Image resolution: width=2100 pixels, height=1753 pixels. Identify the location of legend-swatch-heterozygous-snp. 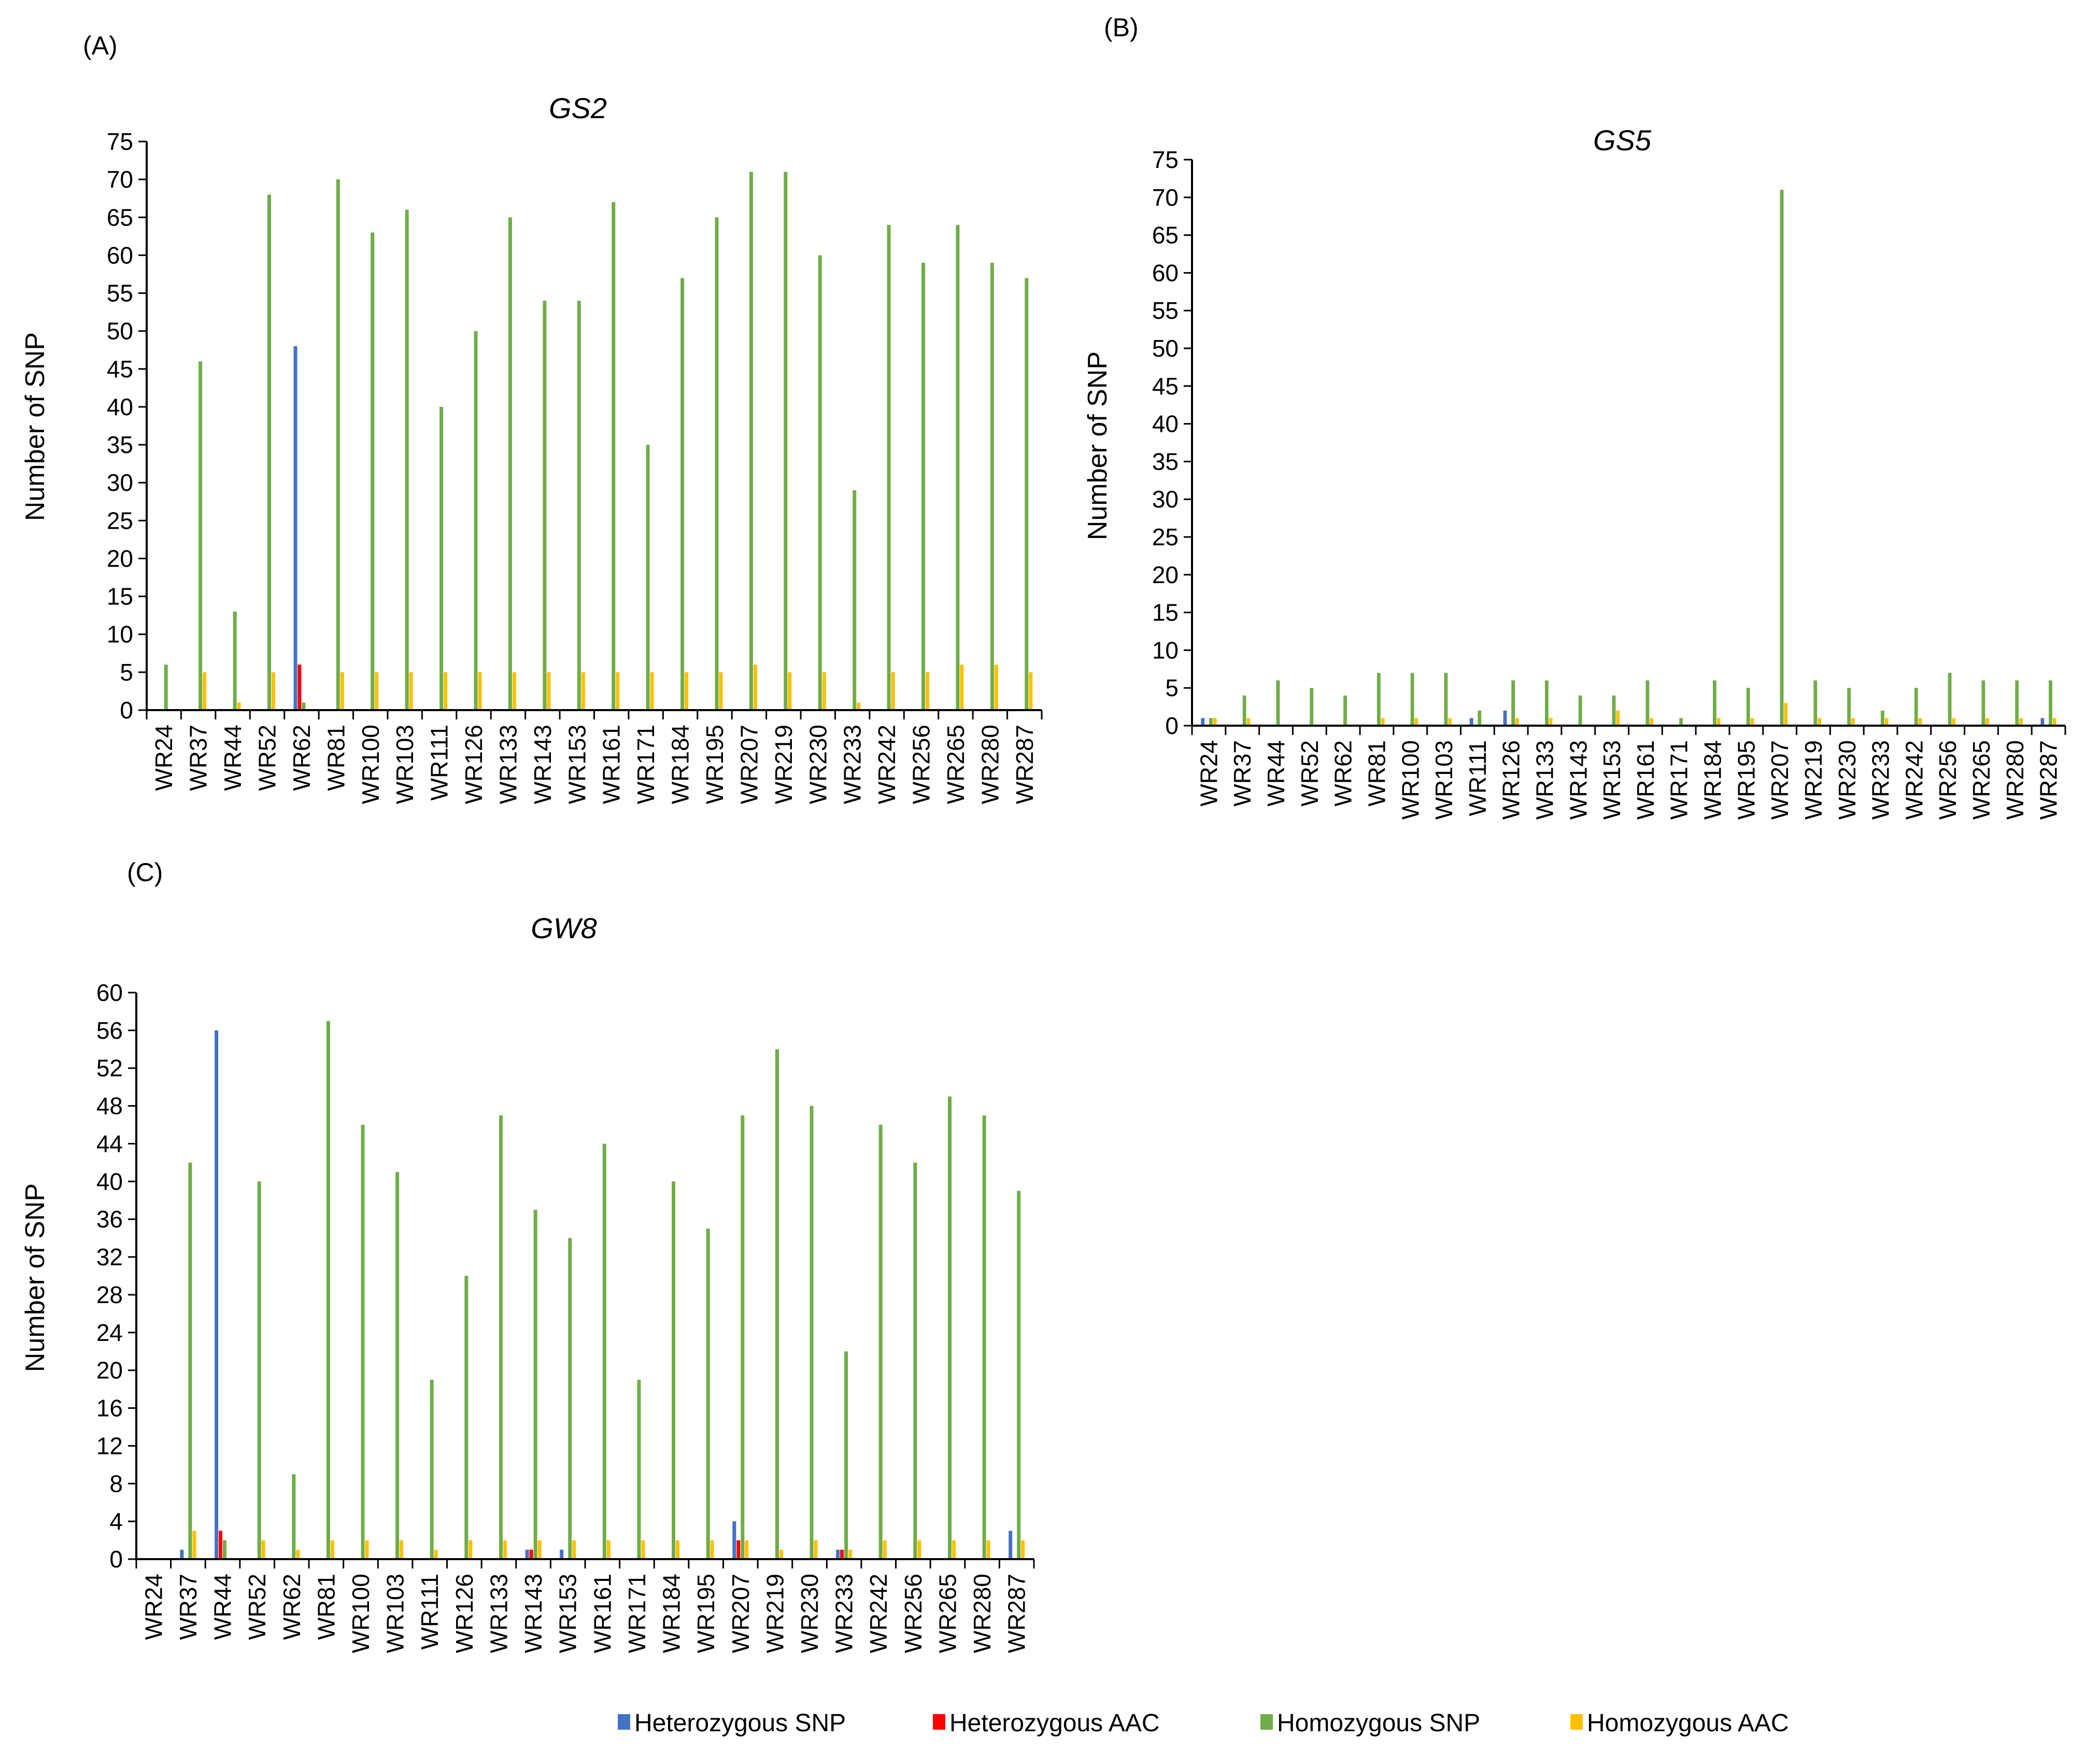
(624, 1722).